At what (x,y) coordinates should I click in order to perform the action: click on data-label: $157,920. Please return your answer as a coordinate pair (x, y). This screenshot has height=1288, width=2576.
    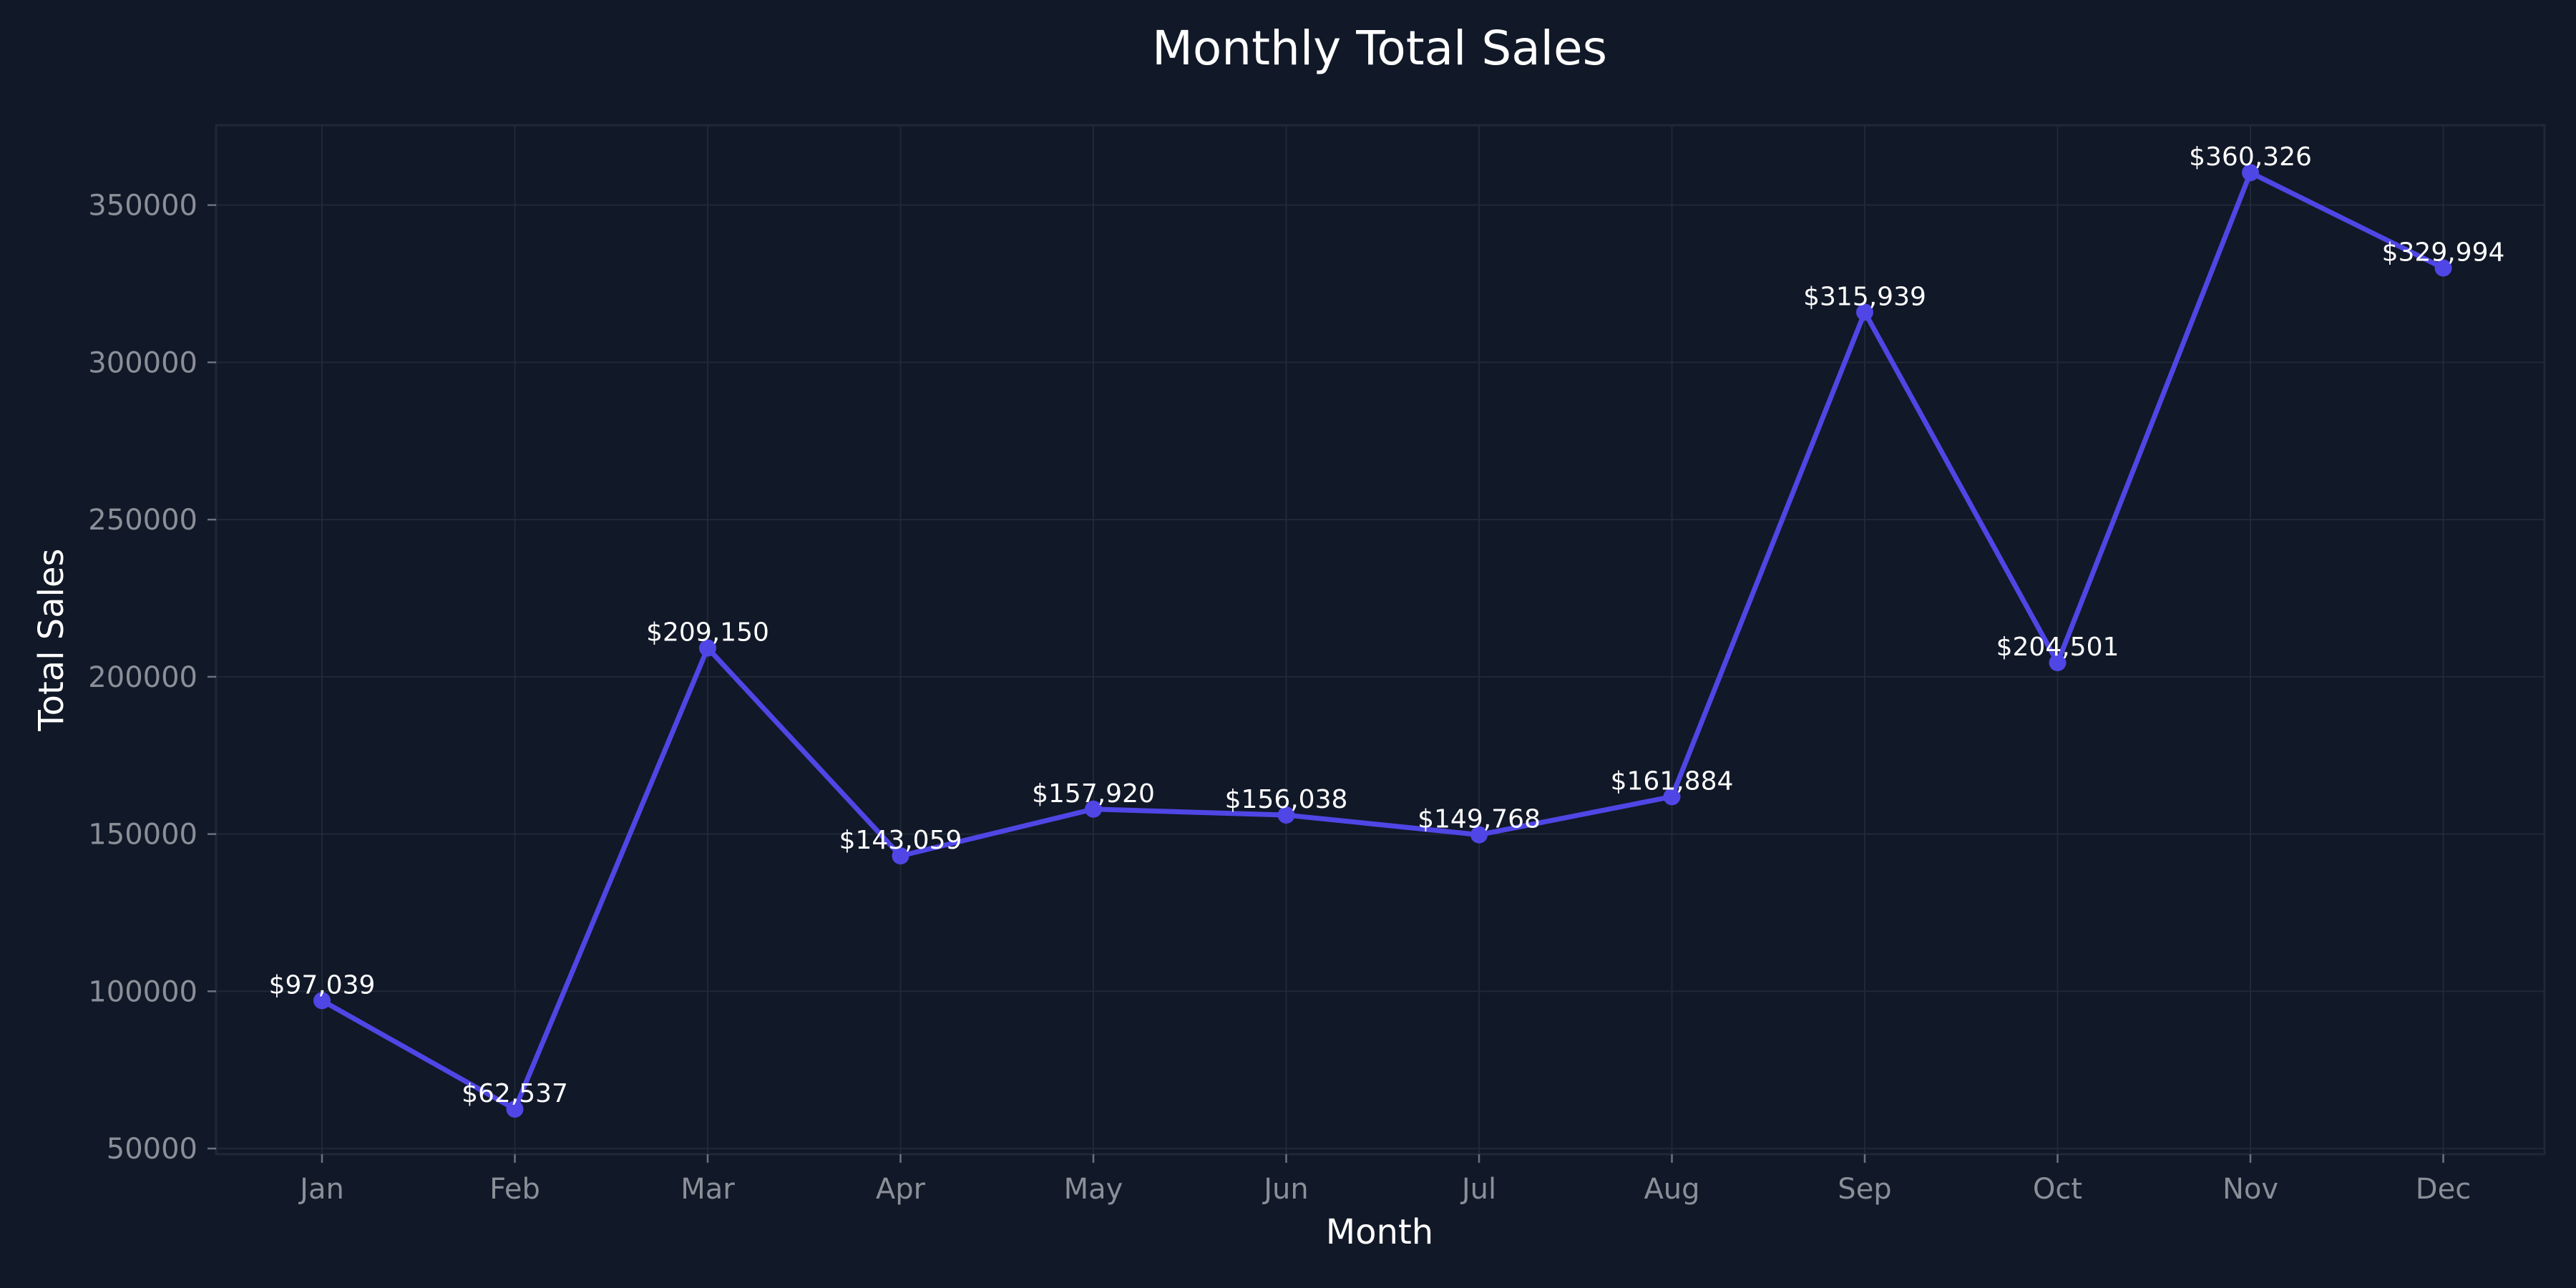
    Looking at the image, I should click on (1093, 794).